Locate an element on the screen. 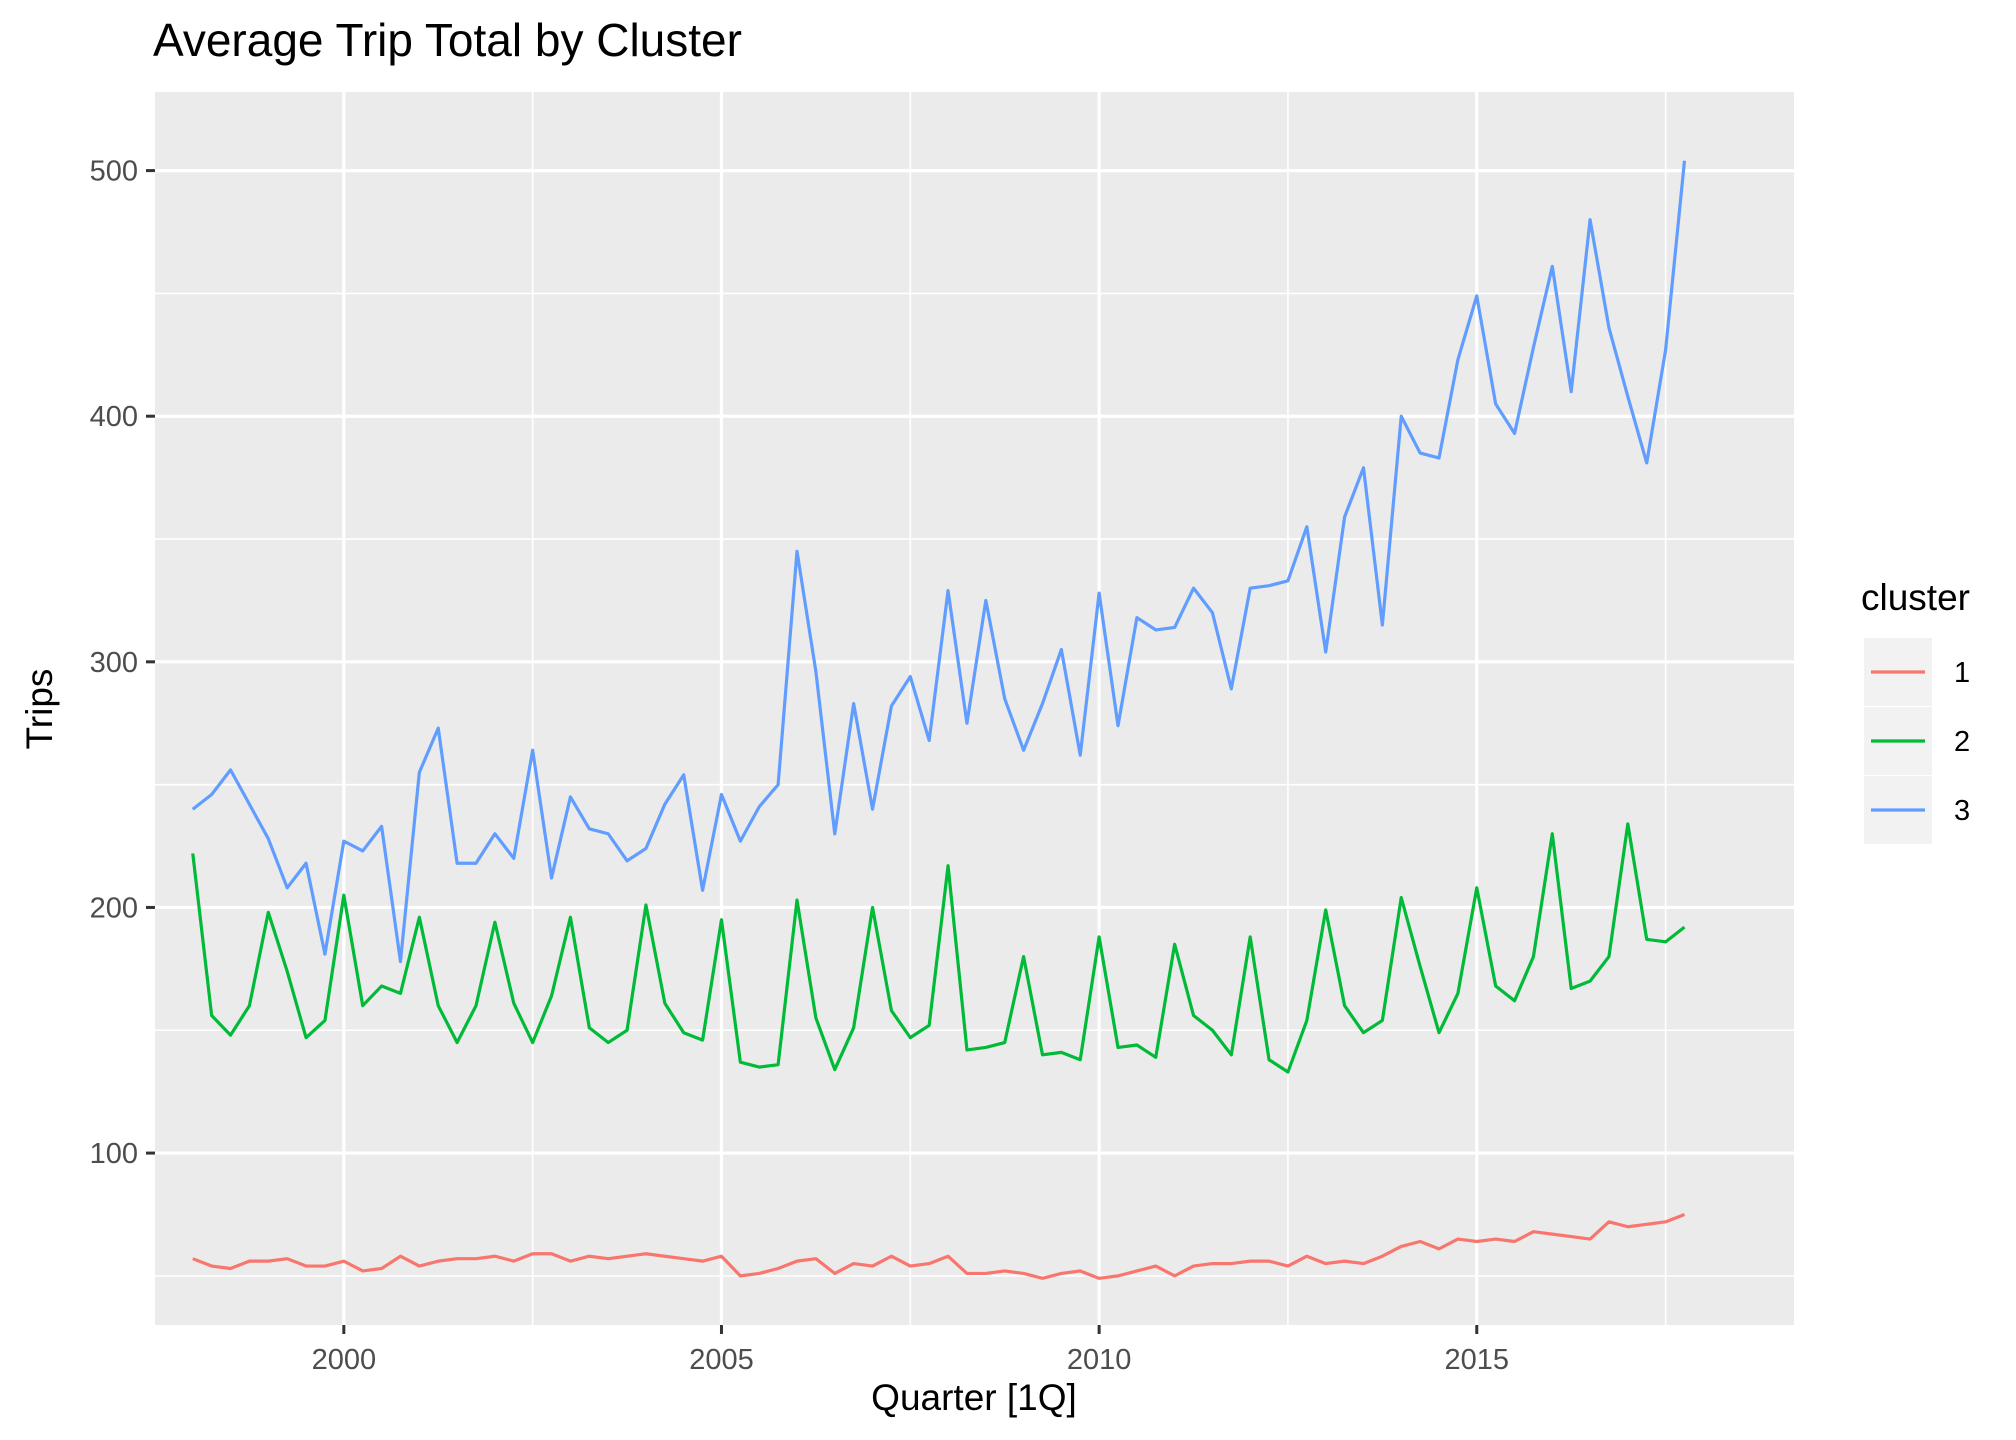 This screenshot has width=2016, height=1440. legend-title: cluster is located at coordinates (1915, 597).